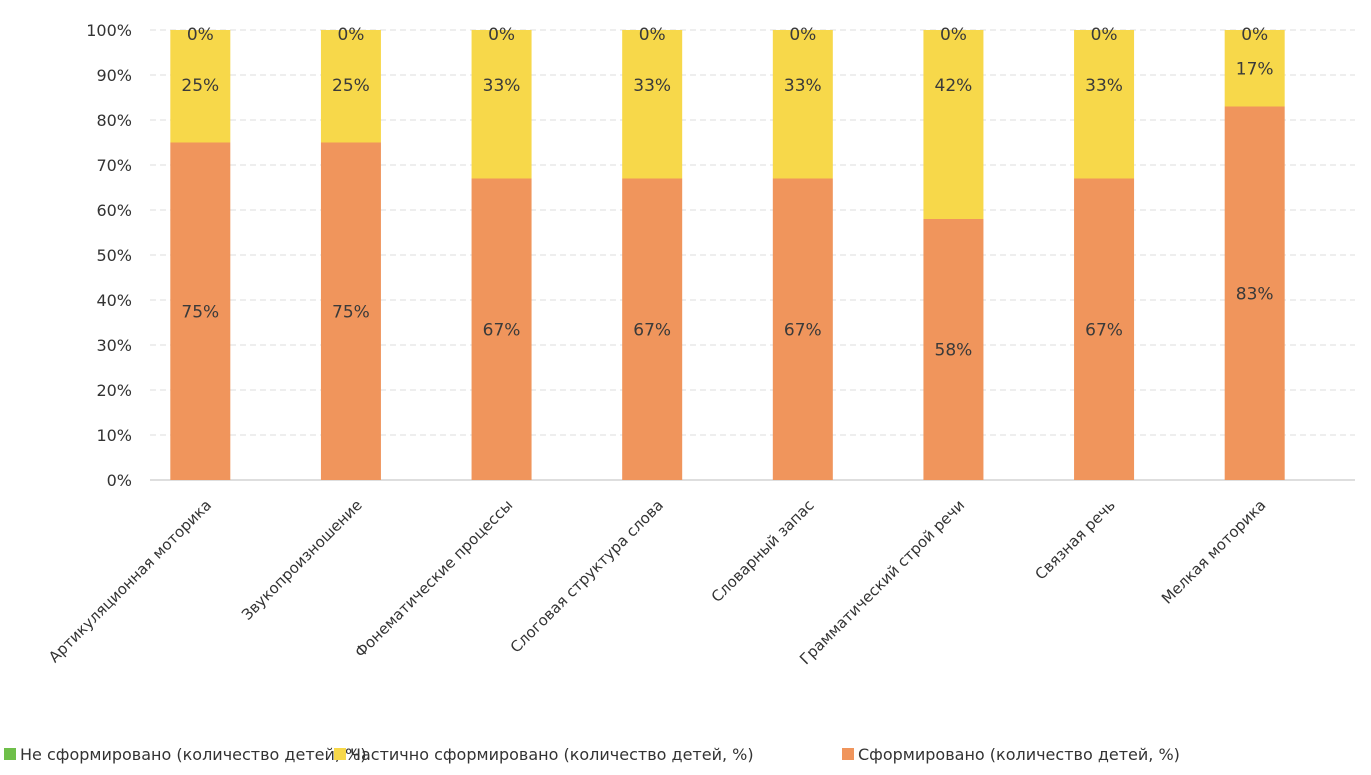 The width and height of the screenshot is (1371, 775). I want to click on x-tick-label: Связная речь, so click(1075, 539).